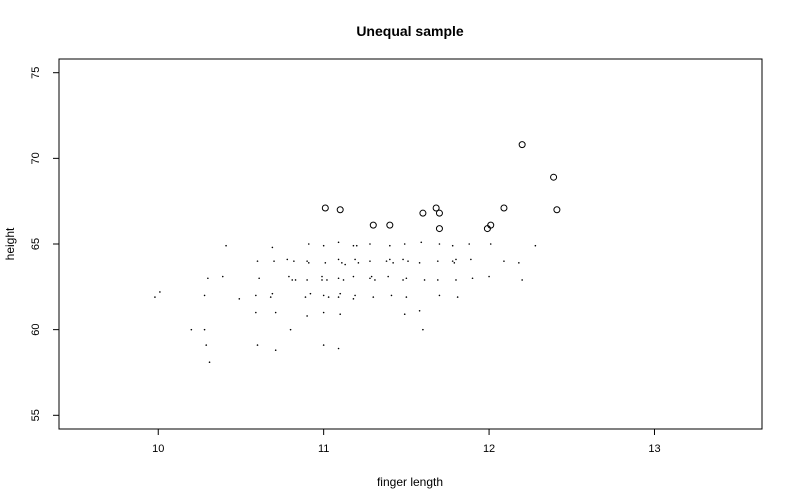 The image size is (792, 504). I want to click on x-tick-label: 13, so click(654, 449).